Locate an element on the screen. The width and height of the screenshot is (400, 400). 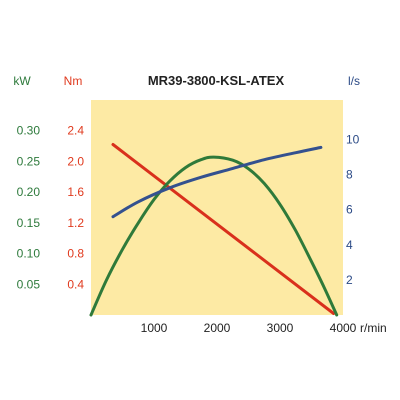
x-tick-label: 3000 is located at coordinates (280, 328).